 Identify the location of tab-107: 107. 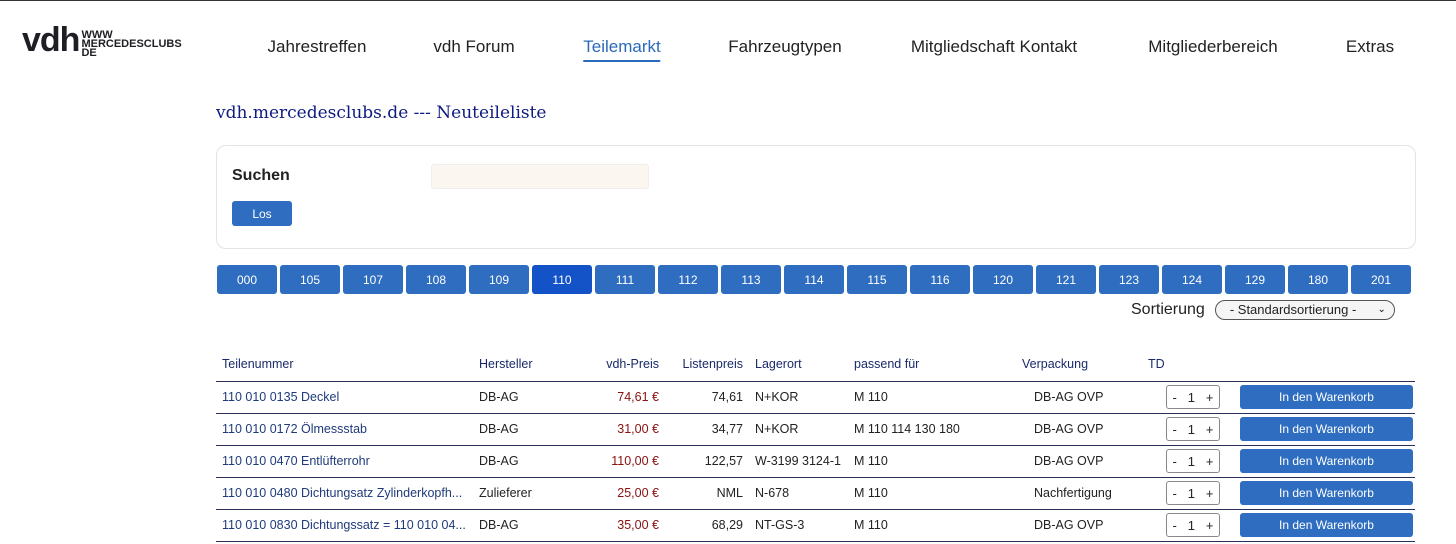
(373, 279).